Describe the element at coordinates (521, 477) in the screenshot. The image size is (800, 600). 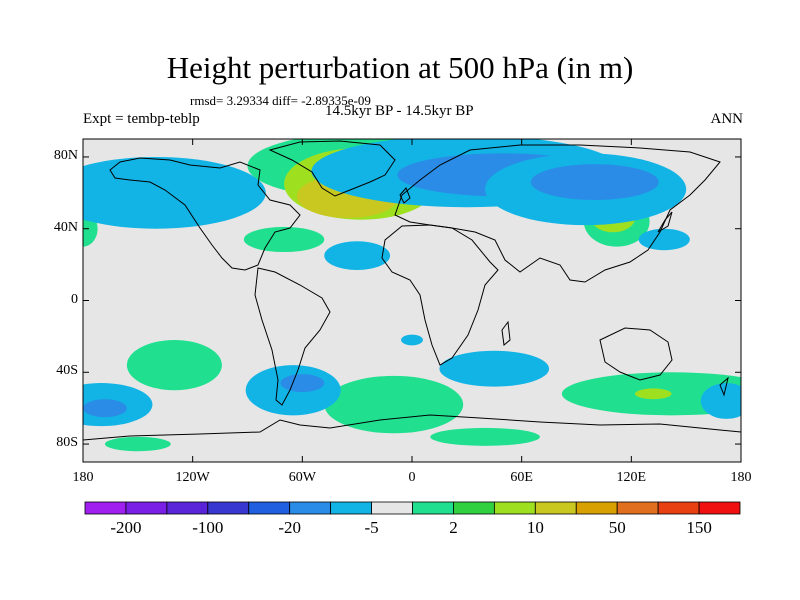
I see `x-tick-label: 60E` at that location.